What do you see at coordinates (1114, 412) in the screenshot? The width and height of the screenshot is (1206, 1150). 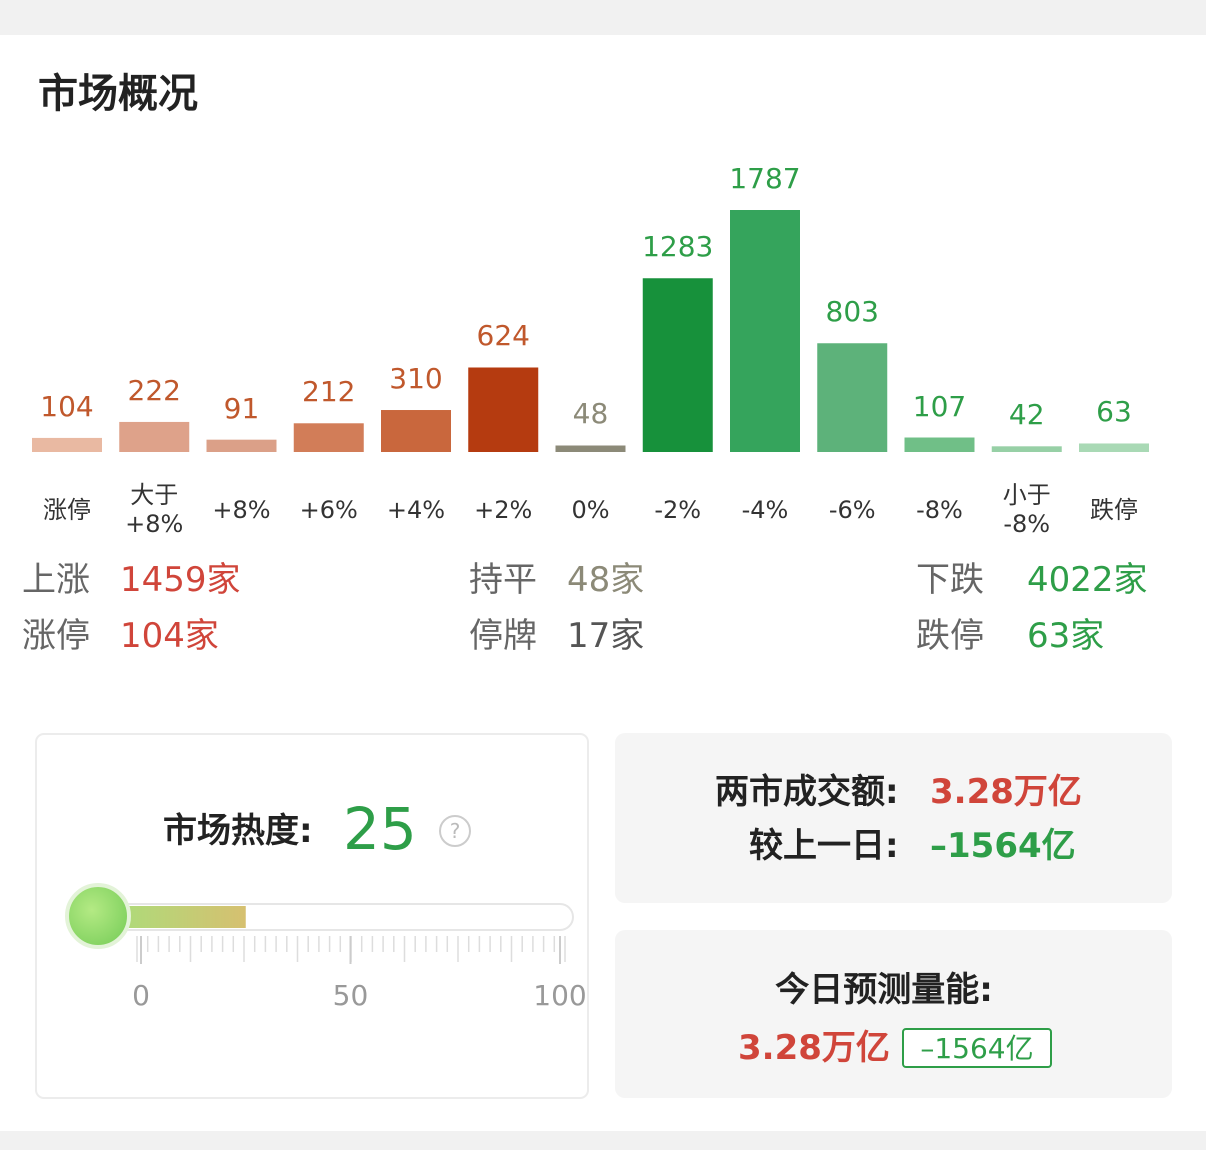 I see `bar-value-label: 63` at bounding box center [1114, 412].